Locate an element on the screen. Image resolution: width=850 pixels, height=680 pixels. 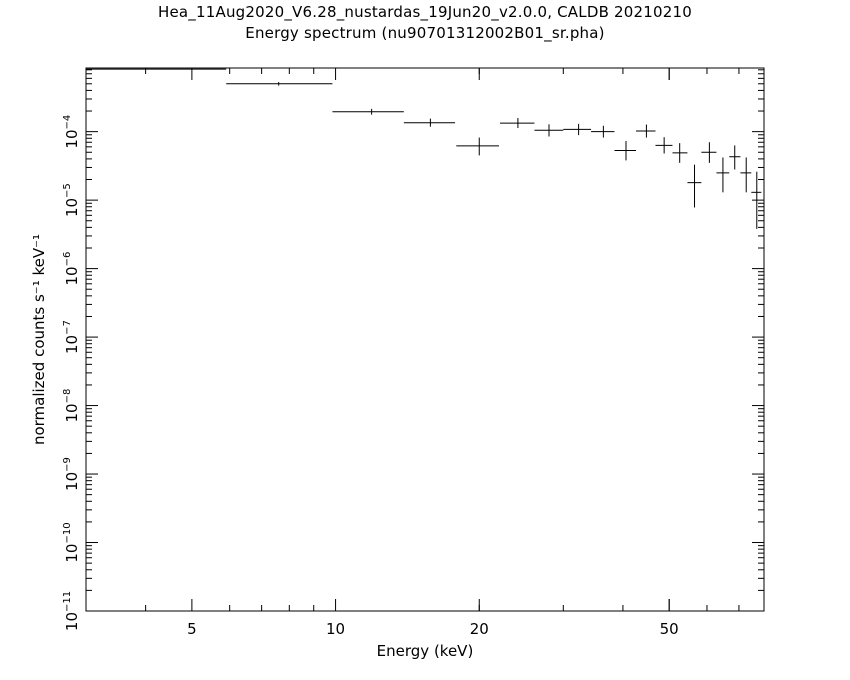
y-tick-label: 10−9 is located at coordinates (71, 474).